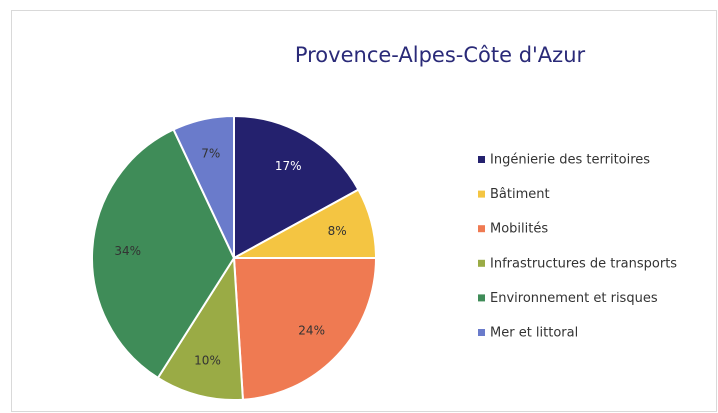 Image resolution: width=718 pixels, height=413 pixels. What do you see at coordinates (288, 166) in the screenshot?
I see `data-label: 17%` at bounding box center [288, 166].